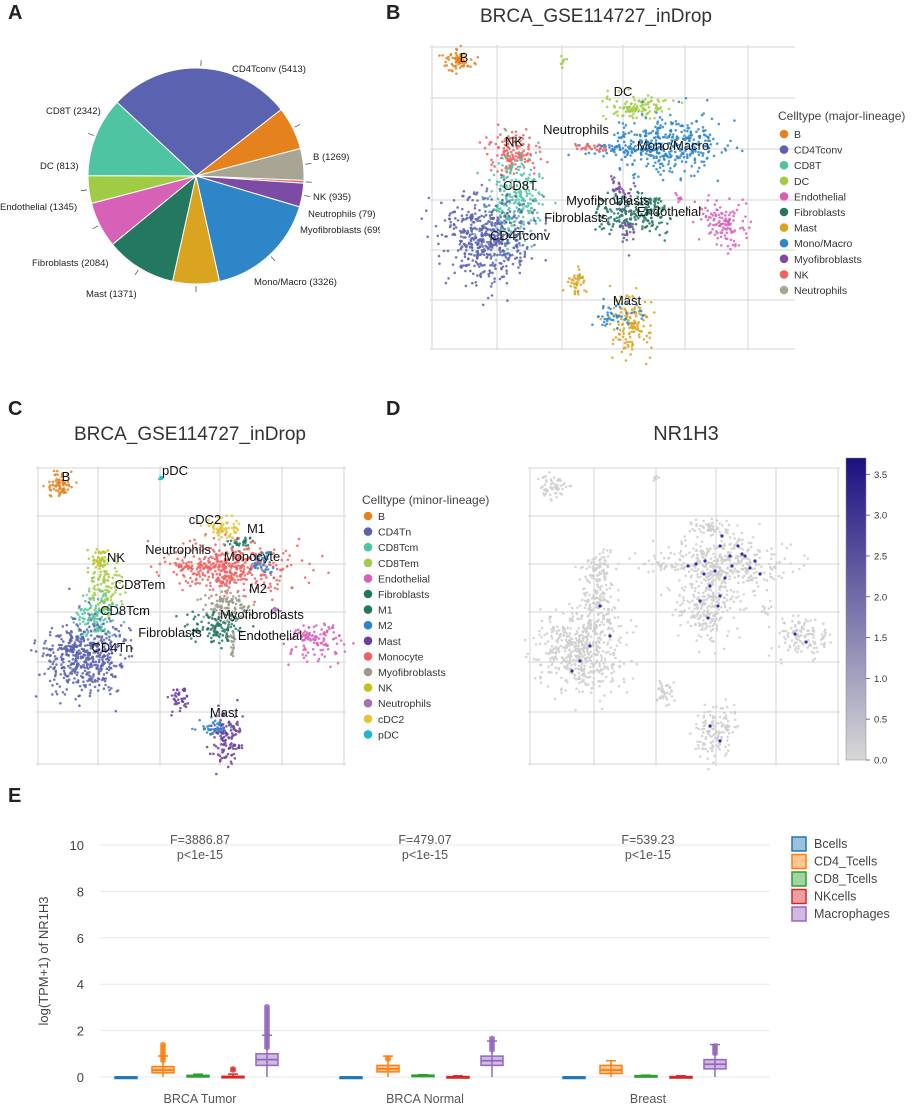 Image resolution: width=913 pixels, height=1109 pixels. I want to click on legend-label: CD4Tn, so click(394, 533).